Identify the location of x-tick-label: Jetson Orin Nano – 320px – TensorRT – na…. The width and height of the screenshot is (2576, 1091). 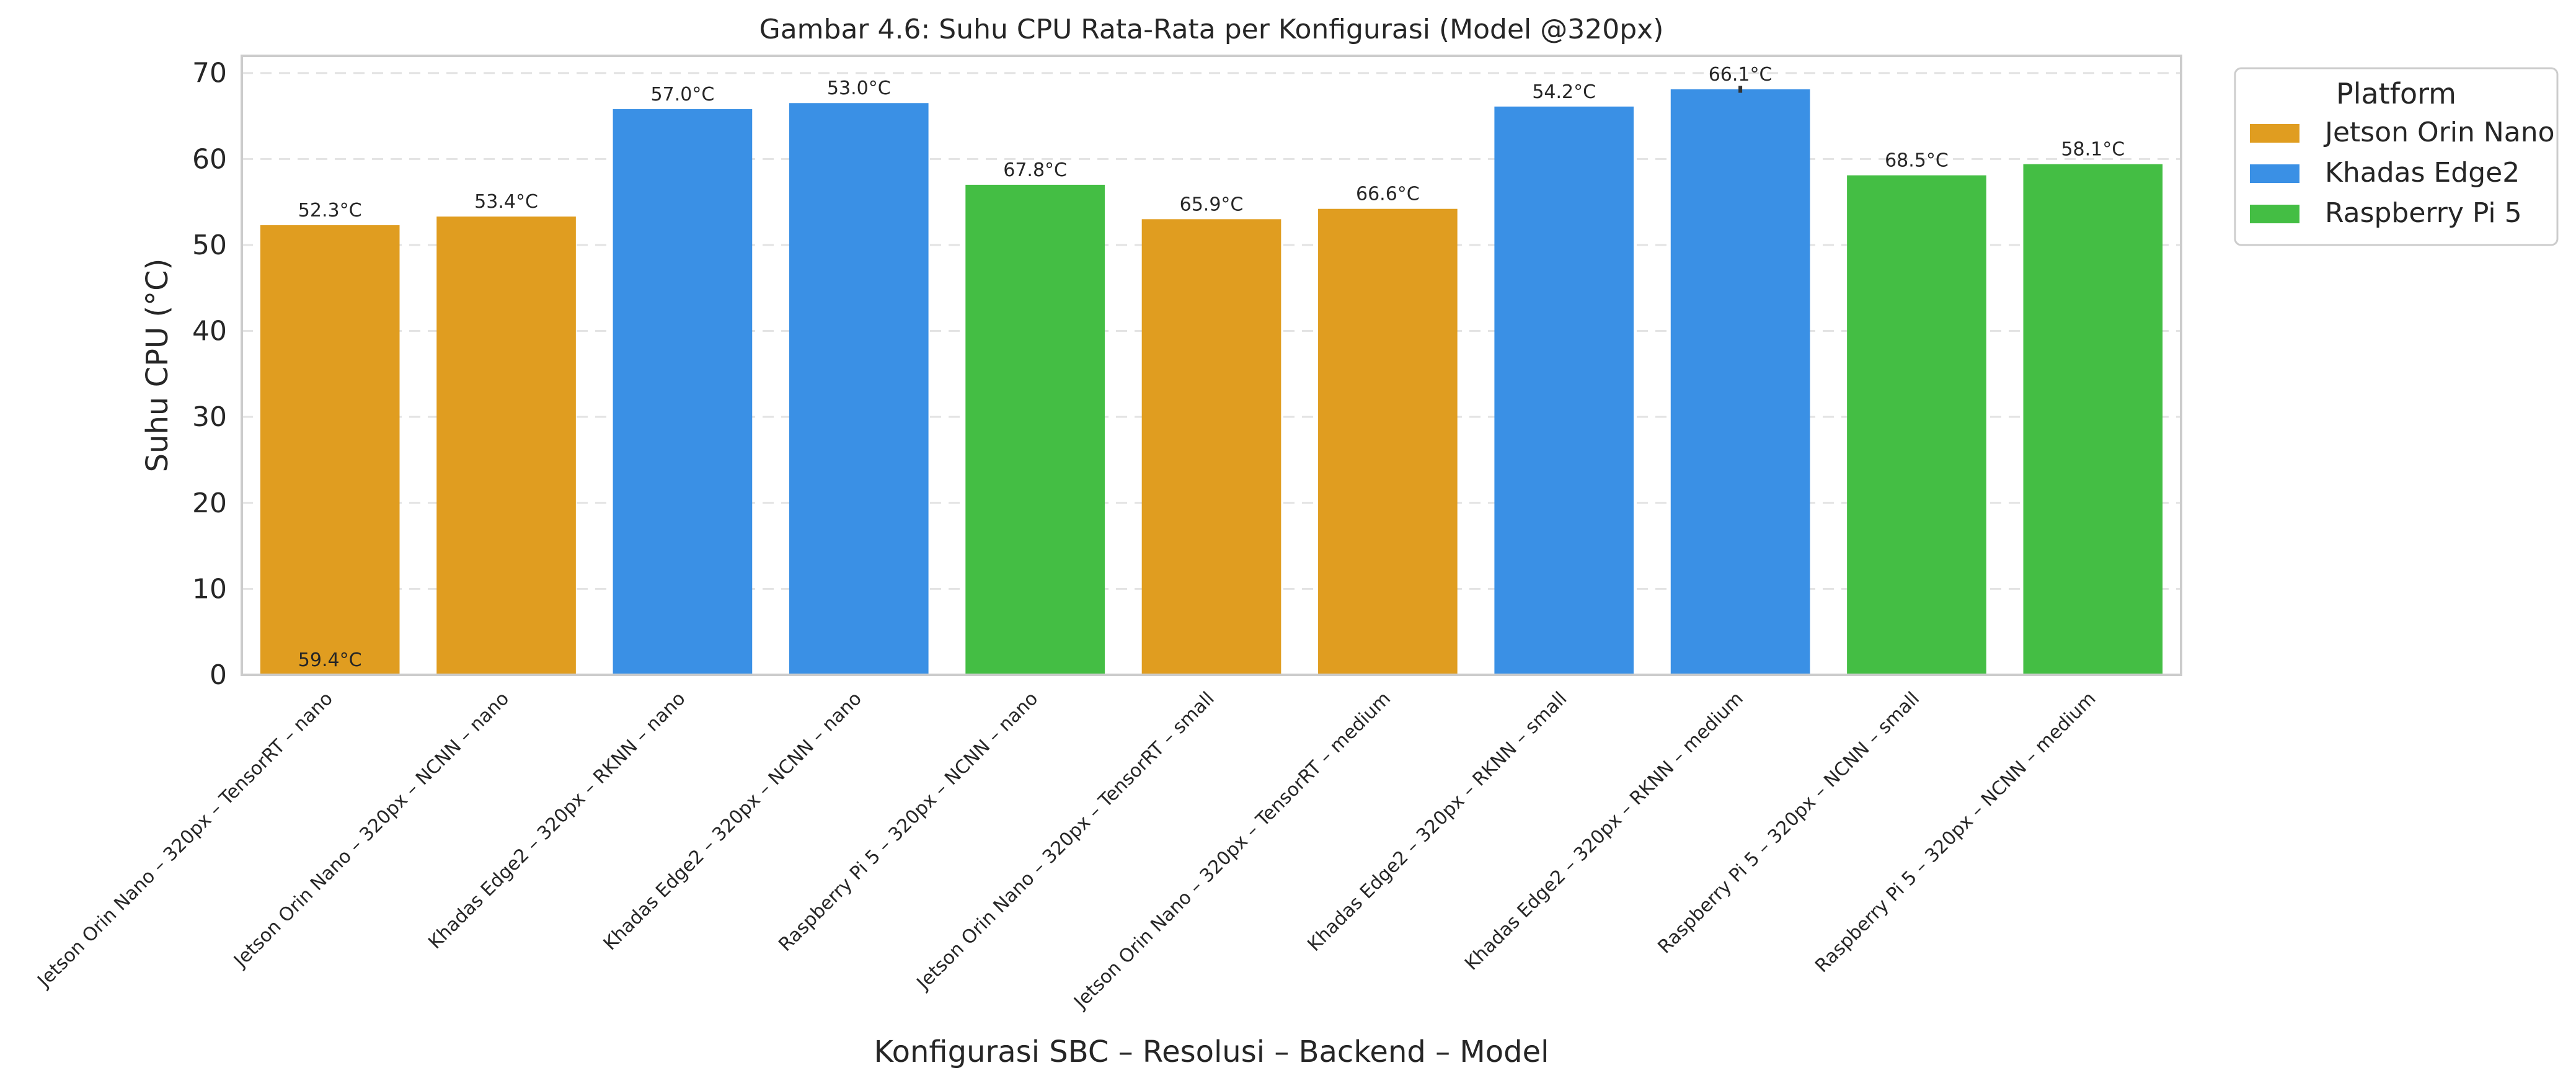
(185, 840).